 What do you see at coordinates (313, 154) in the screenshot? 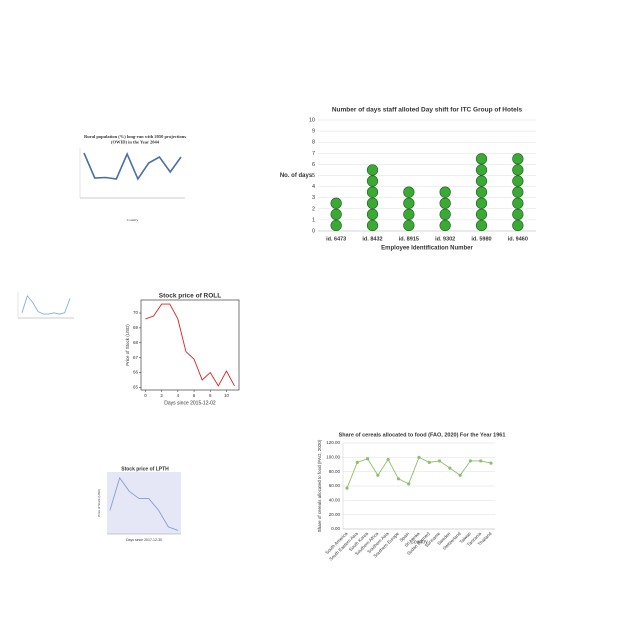
I see `y-tick-label: 7` at bounding box center [313, 154].